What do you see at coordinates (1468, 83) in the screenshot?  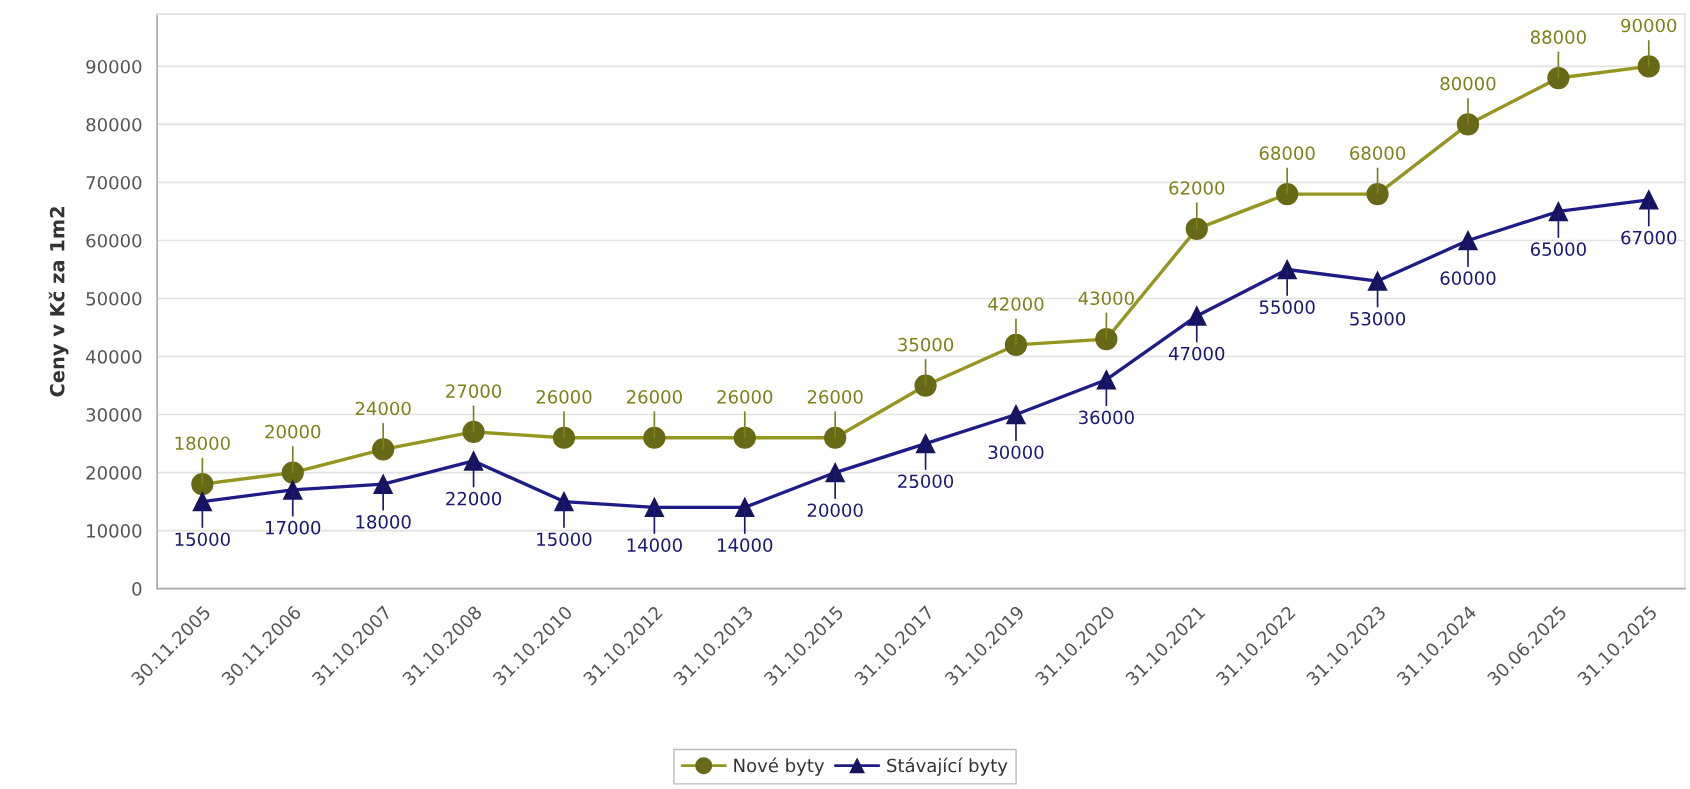 I see `data-label: 80000` at bounding box center [1468, 83].